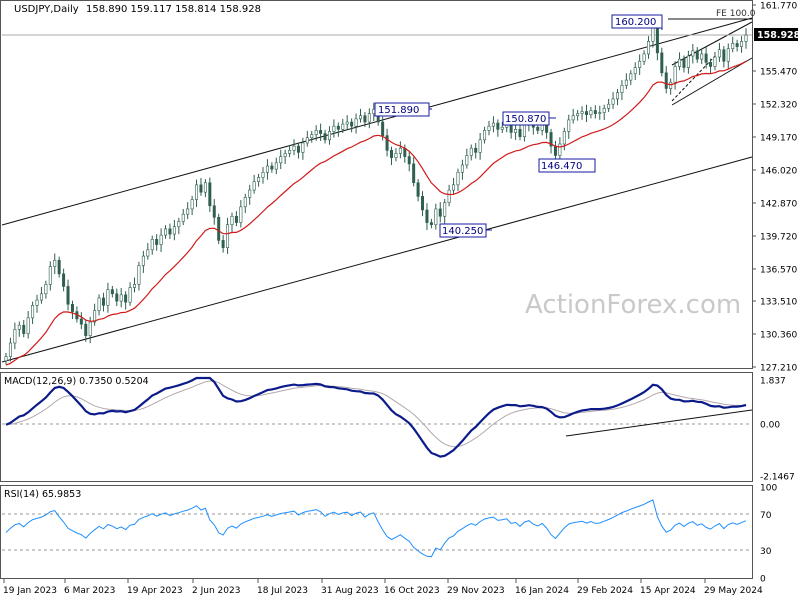 Image resolution: width=800 pixels, height=600 pixels. What do you see at coordinates (476, 591) in the screenshot?
I see `x-axis-label: 29 Nov 2023` at bounding box center [476, 591].